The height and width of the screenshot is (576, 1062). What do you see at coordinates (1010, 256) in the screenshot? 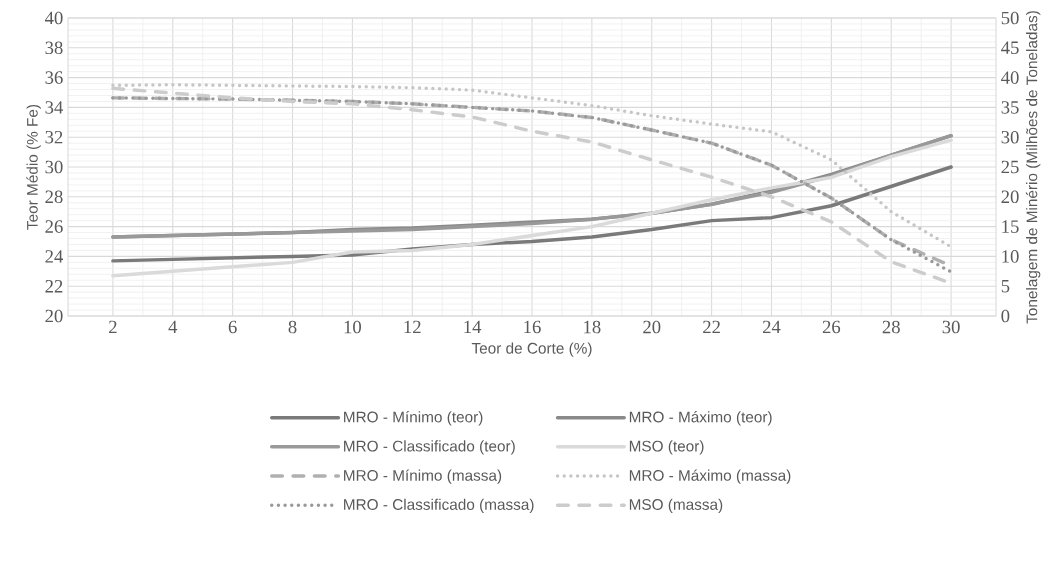
I see `y2-tick-label: 10` at bounding box center [1010, 256].